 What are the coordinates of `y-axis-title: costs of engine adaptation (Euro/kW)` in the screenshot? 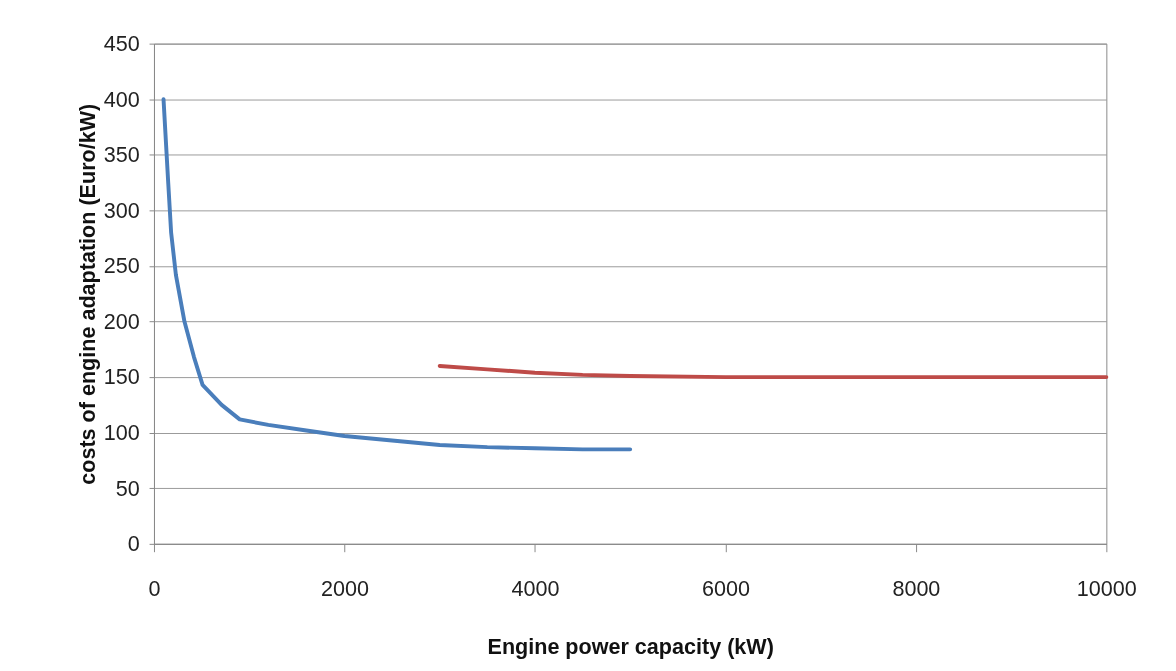 It's located at (87, 294).